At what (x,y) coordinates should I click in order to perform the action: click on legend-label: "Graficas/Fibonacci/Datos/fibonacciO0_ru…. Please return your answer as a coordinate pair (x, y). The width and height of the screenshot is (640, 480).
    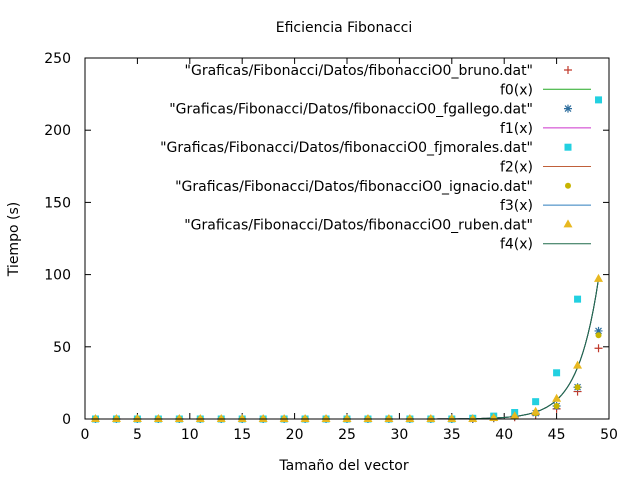
    Looking at the image, I should click on (358, 225).